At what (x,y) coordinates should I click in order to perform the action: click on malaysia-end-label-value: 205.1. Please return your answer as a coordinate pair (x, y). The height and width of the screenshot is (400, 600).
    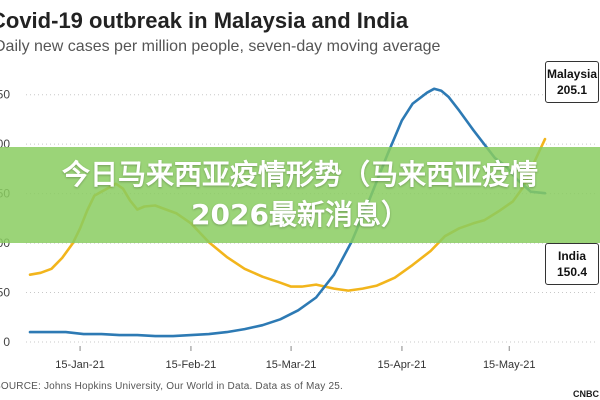
    Looking at the image, I should click on (572, 90).